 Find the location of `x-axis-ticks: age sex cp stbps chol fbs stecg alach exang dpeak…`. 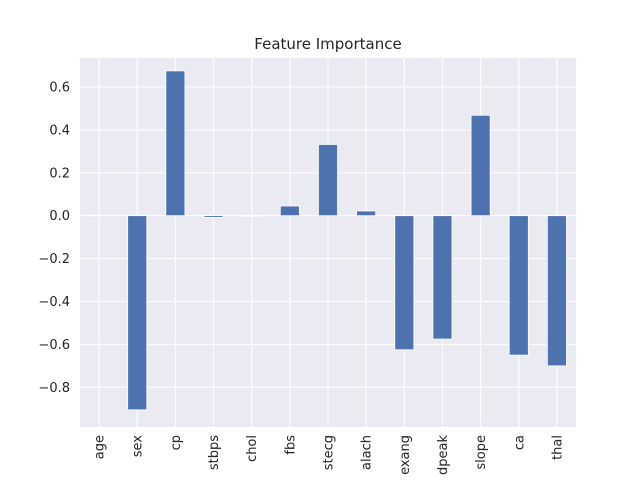

x-axis-ticks: age sex cp stbps chol fbs stecg alach exang dpeak… is located at coordinates (329, 455).